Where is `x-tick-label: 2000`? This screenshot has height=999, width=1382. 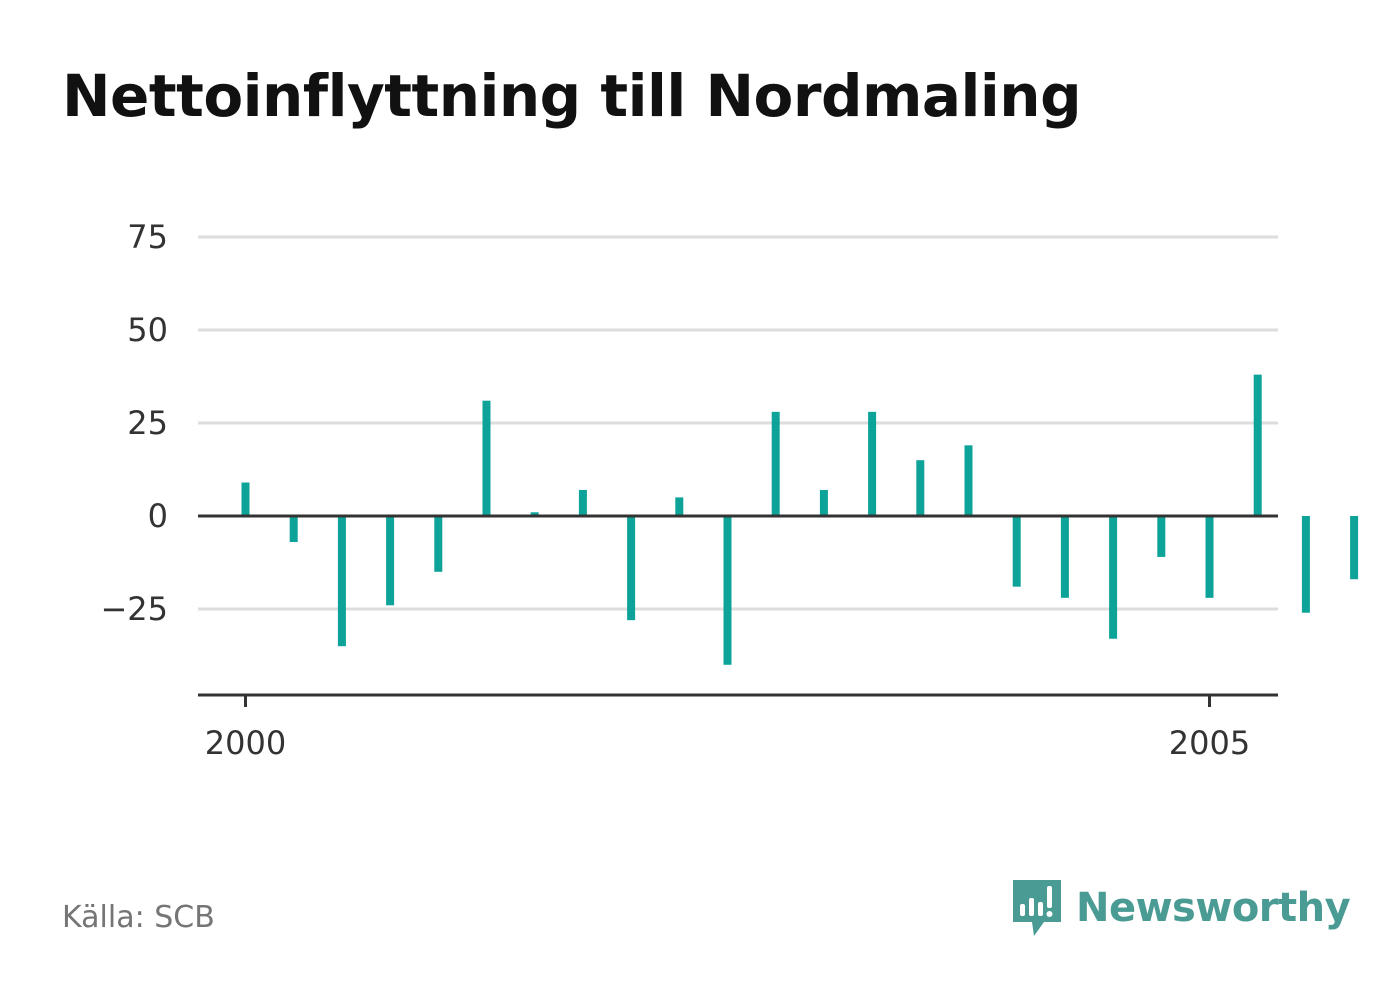 x-tick-label: 2000 is located at coordinates (245, 743).